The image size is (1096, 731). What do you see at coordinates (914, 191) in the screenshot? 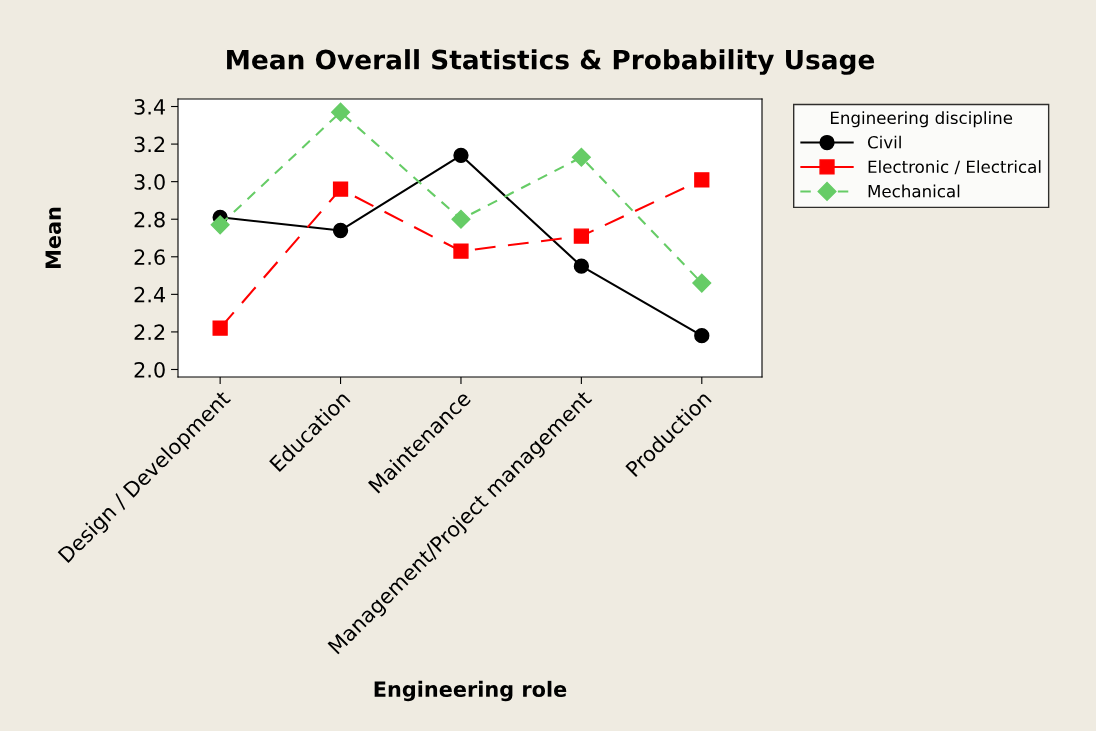
I see `legend-label: Mechanical` at bounding box center [914, 191].